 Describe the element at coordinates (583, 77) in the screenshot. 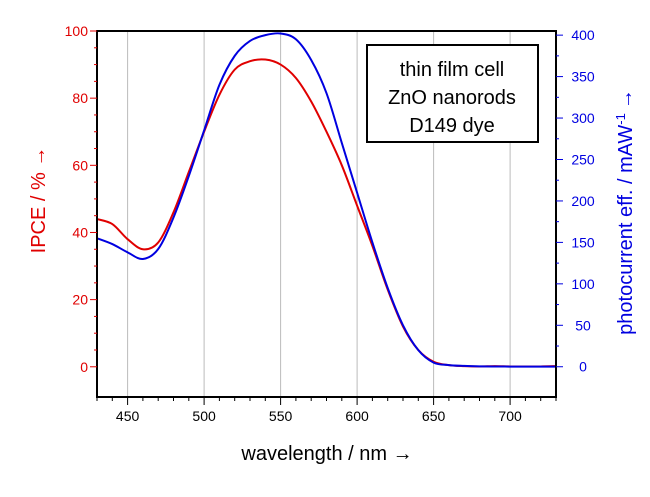

I see `y-right-tick-label: 350` at that location.